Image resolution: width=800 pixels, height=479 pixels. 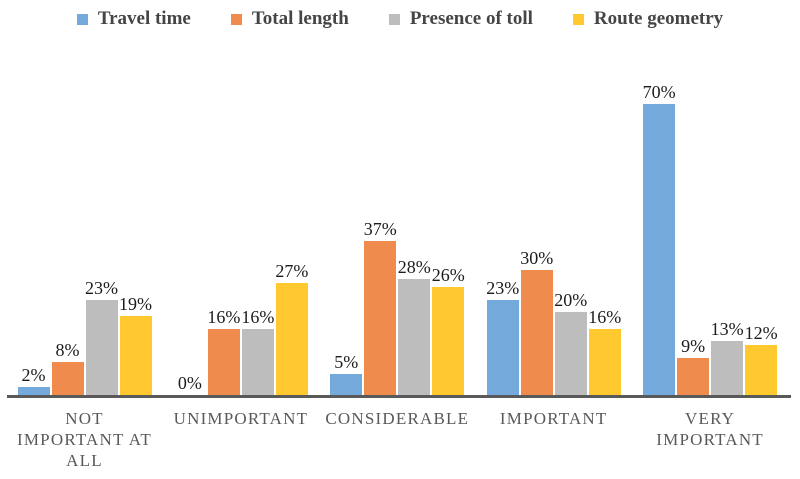 What do you see at coordinates (727, 329) in the screenshot?
I see `value-label-presence-of-toll-very-important: 13%` at bounding box center [727, 329].